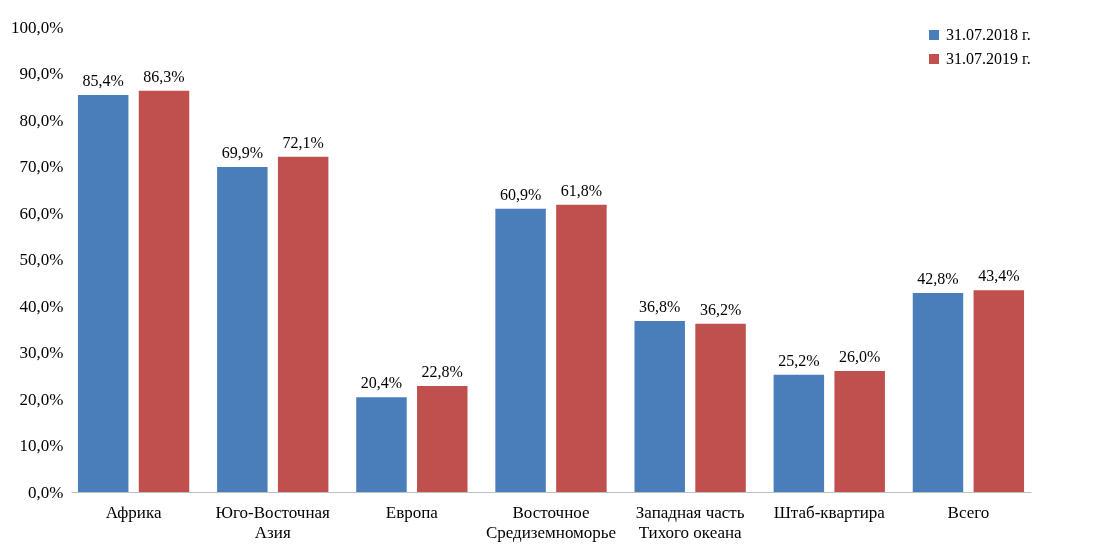  What do you see at coordinates (660, 306) in the screenshot?
I see `data-label: 36,8%` at bounding box center [660, 306].